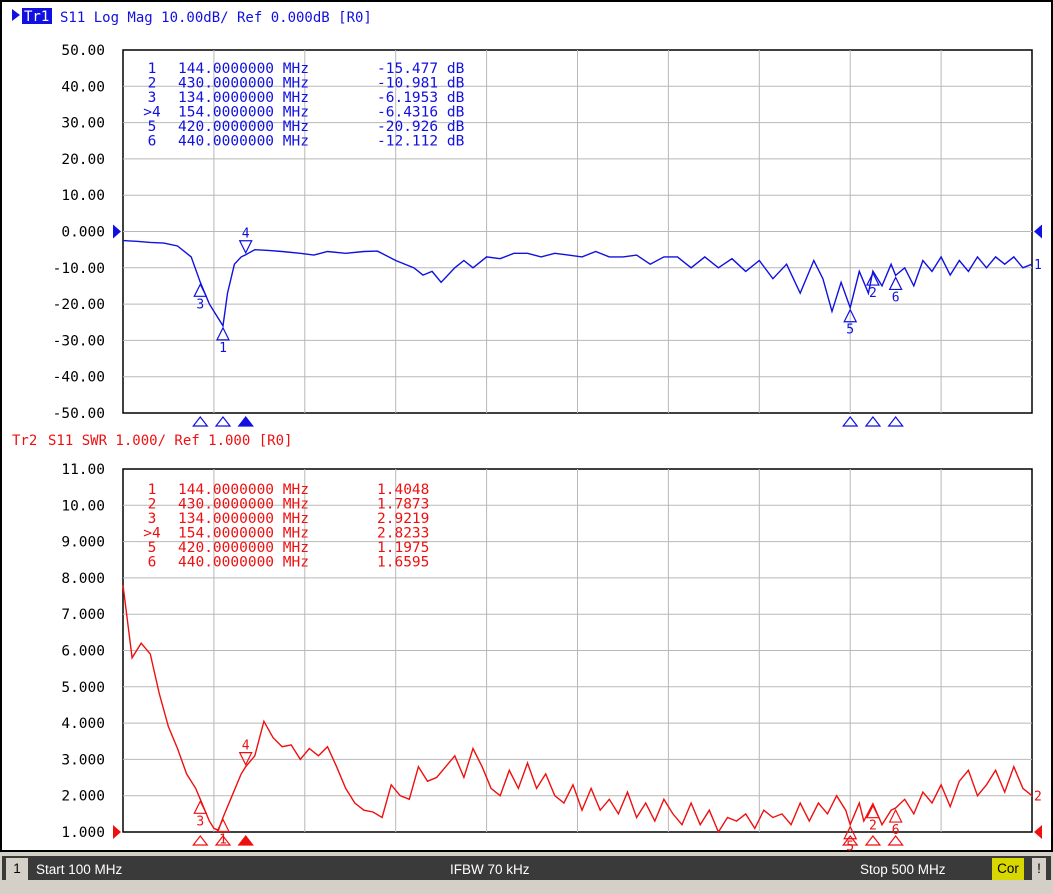  I want to click on y-tick-label: 7.000, so click(83, 615).